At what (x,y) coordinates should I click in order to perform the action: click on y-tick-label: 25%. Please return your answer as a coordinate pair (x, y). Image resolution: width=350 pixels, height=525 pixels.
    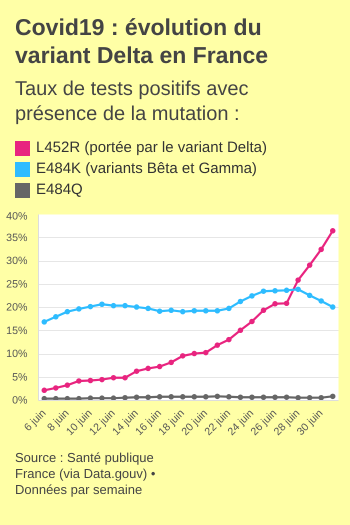
    Looking at the image, I should click on (17, 284).